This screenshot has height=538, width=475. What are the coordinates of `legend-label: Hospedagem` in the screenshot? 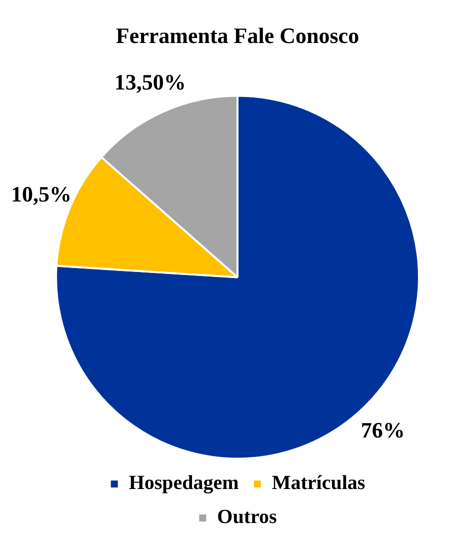 It's located at (184, 483).